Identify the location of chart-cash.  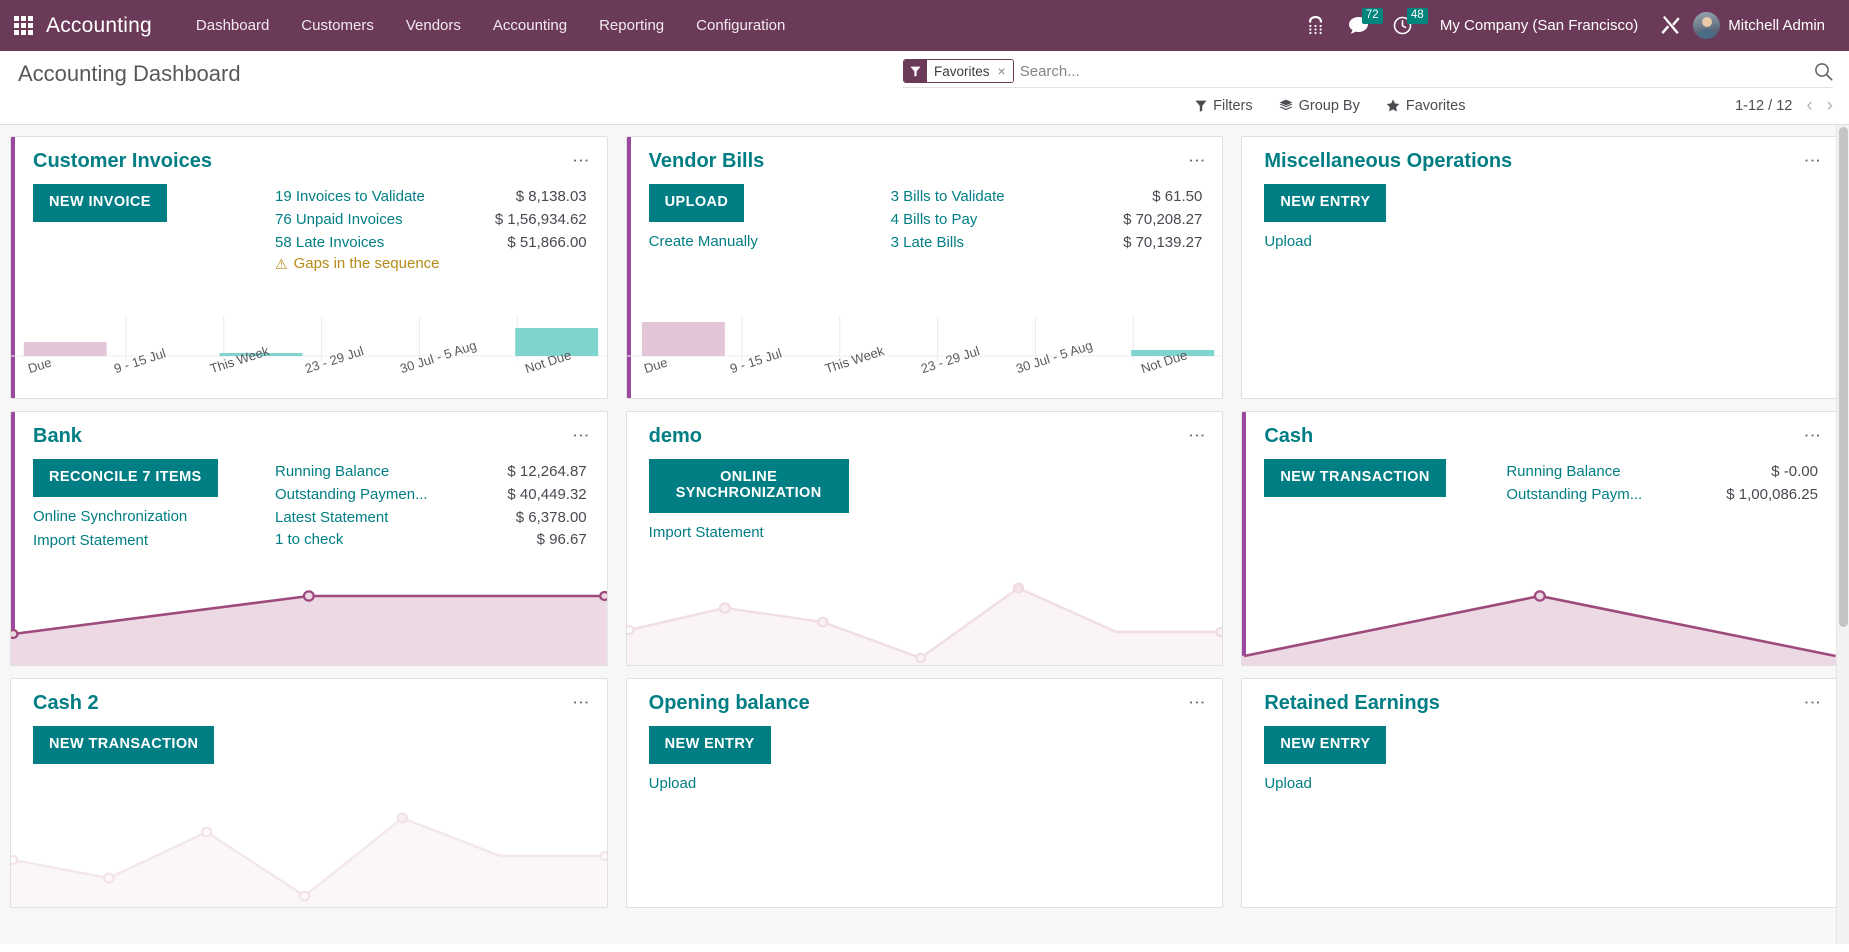
(1540, 612).